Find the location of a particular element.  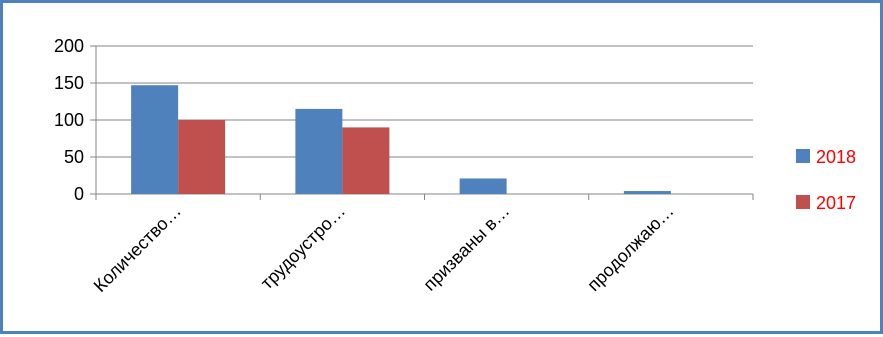

legend-swatch-2017 is located at coordinates (803, 202).